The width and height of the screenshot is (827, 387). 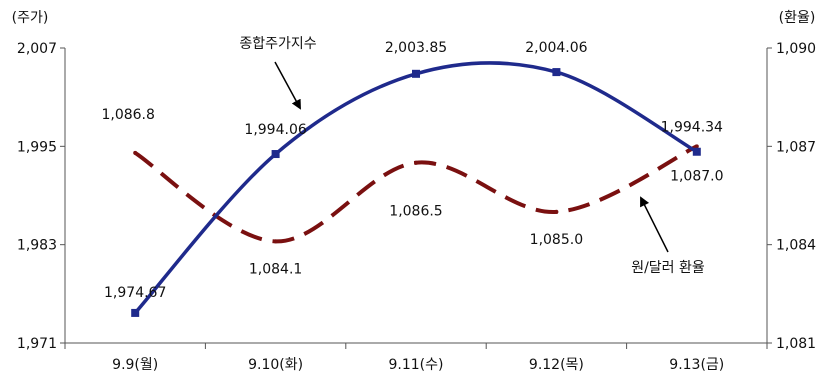 I want to click on stock-index-data-label: 2,004.06, so click(x=556, y=48).